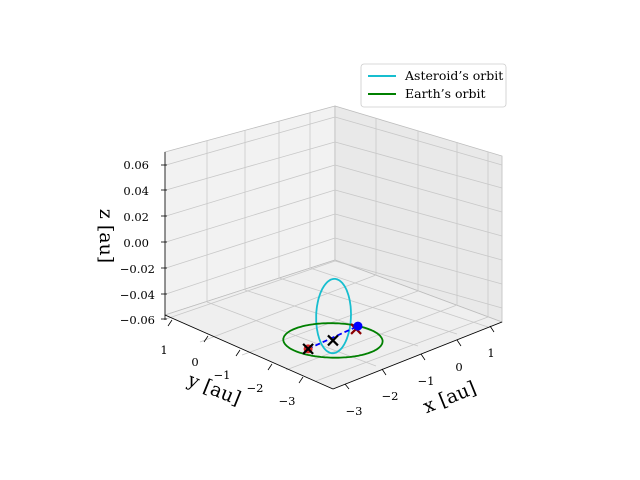 This screenshot has width=640, height=480. What do you see at coordinates (235, 351) in the screenshot?
I see `y-ticks` at bounding box center [235, 351].